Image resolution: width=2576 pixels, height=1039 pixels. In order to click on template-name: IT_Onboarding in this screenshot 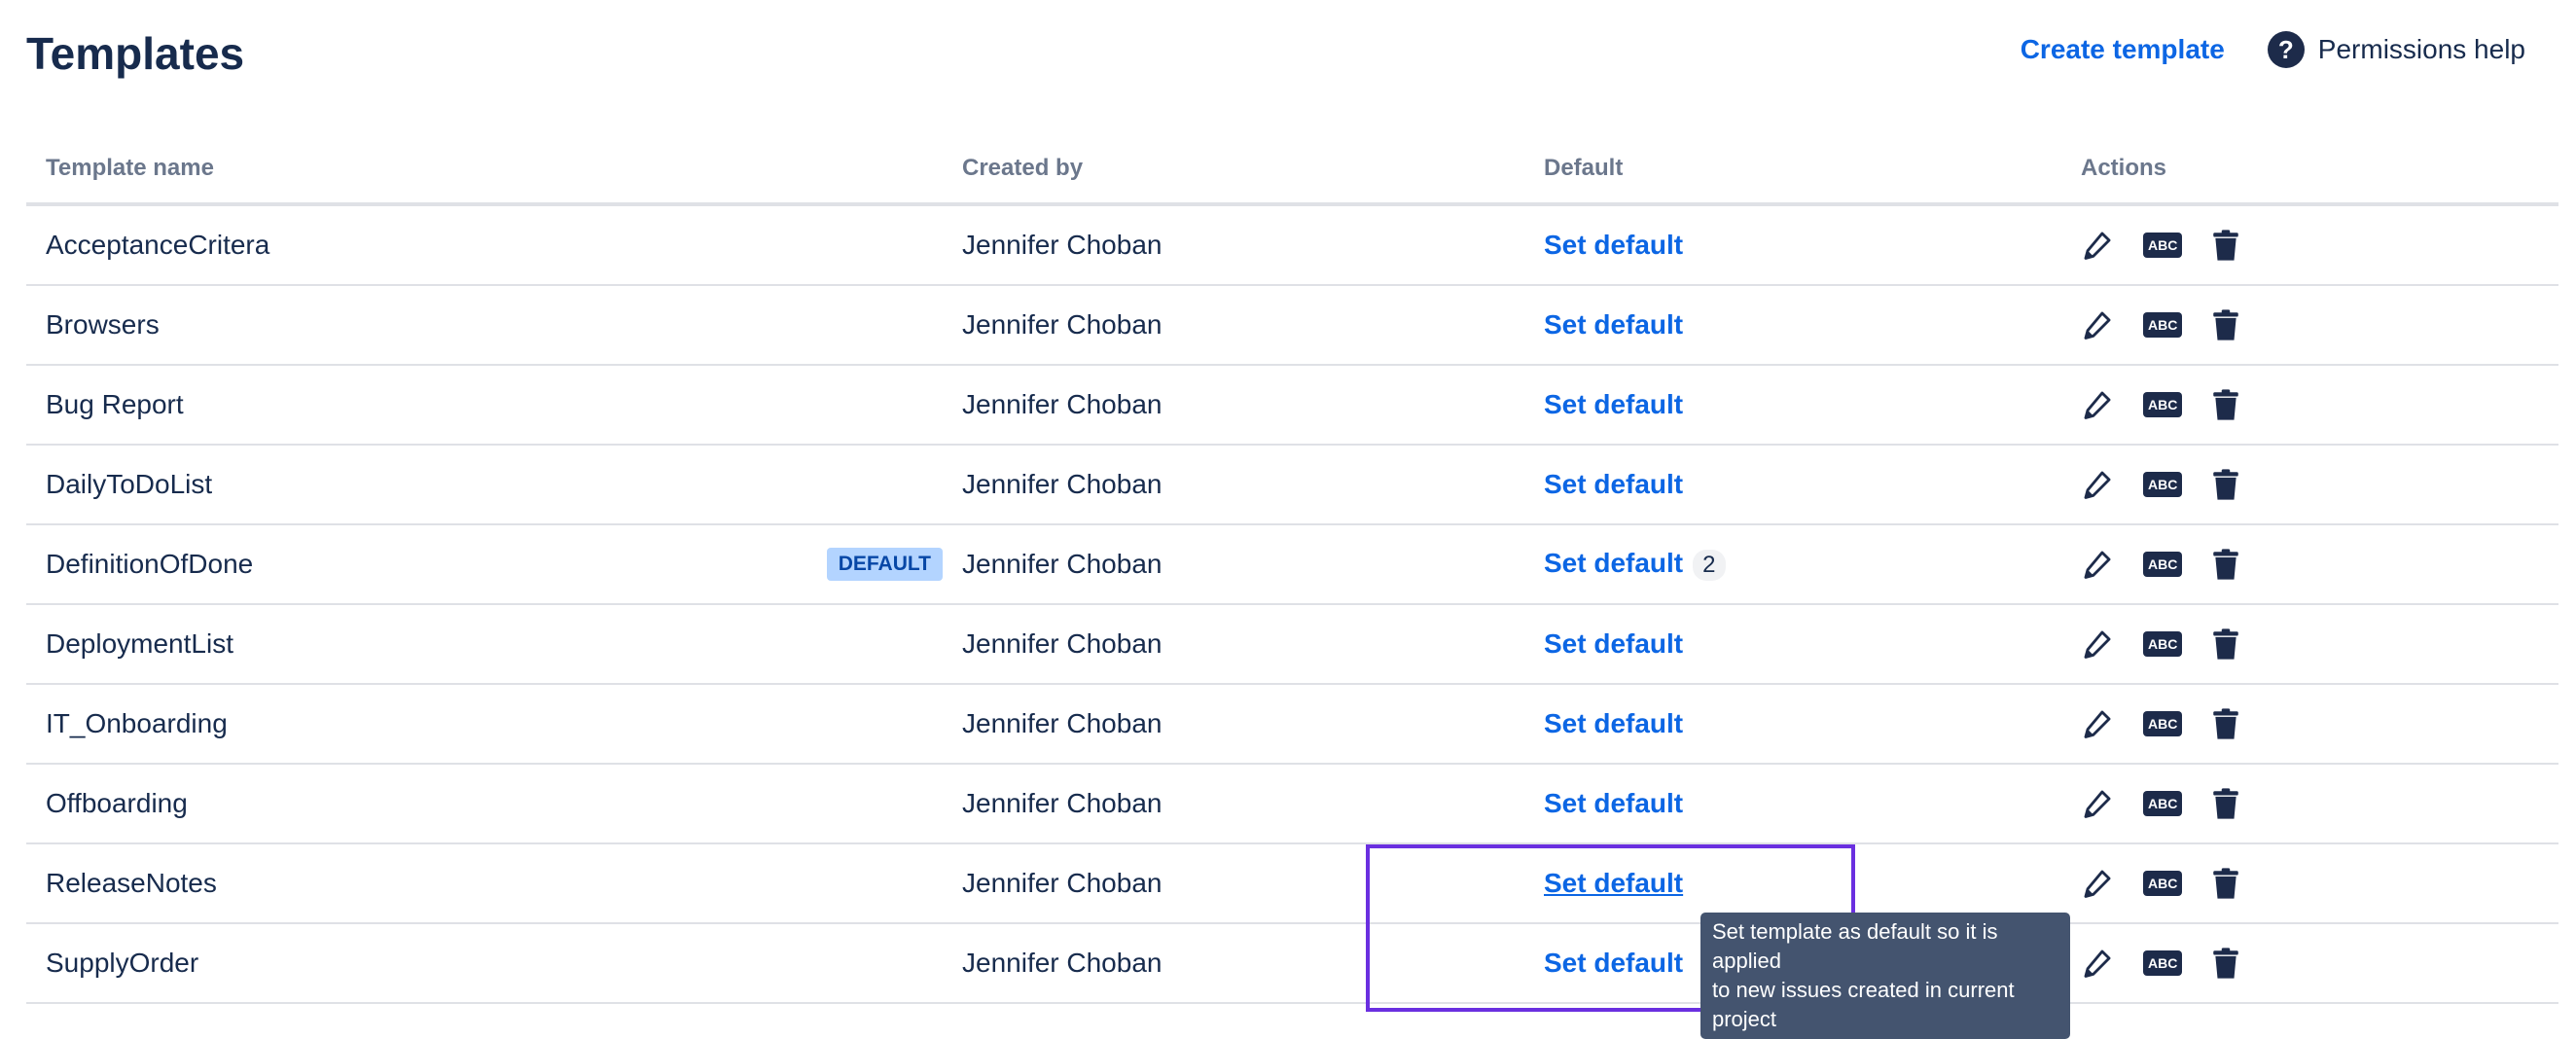, I will do `click(137, 723)`.